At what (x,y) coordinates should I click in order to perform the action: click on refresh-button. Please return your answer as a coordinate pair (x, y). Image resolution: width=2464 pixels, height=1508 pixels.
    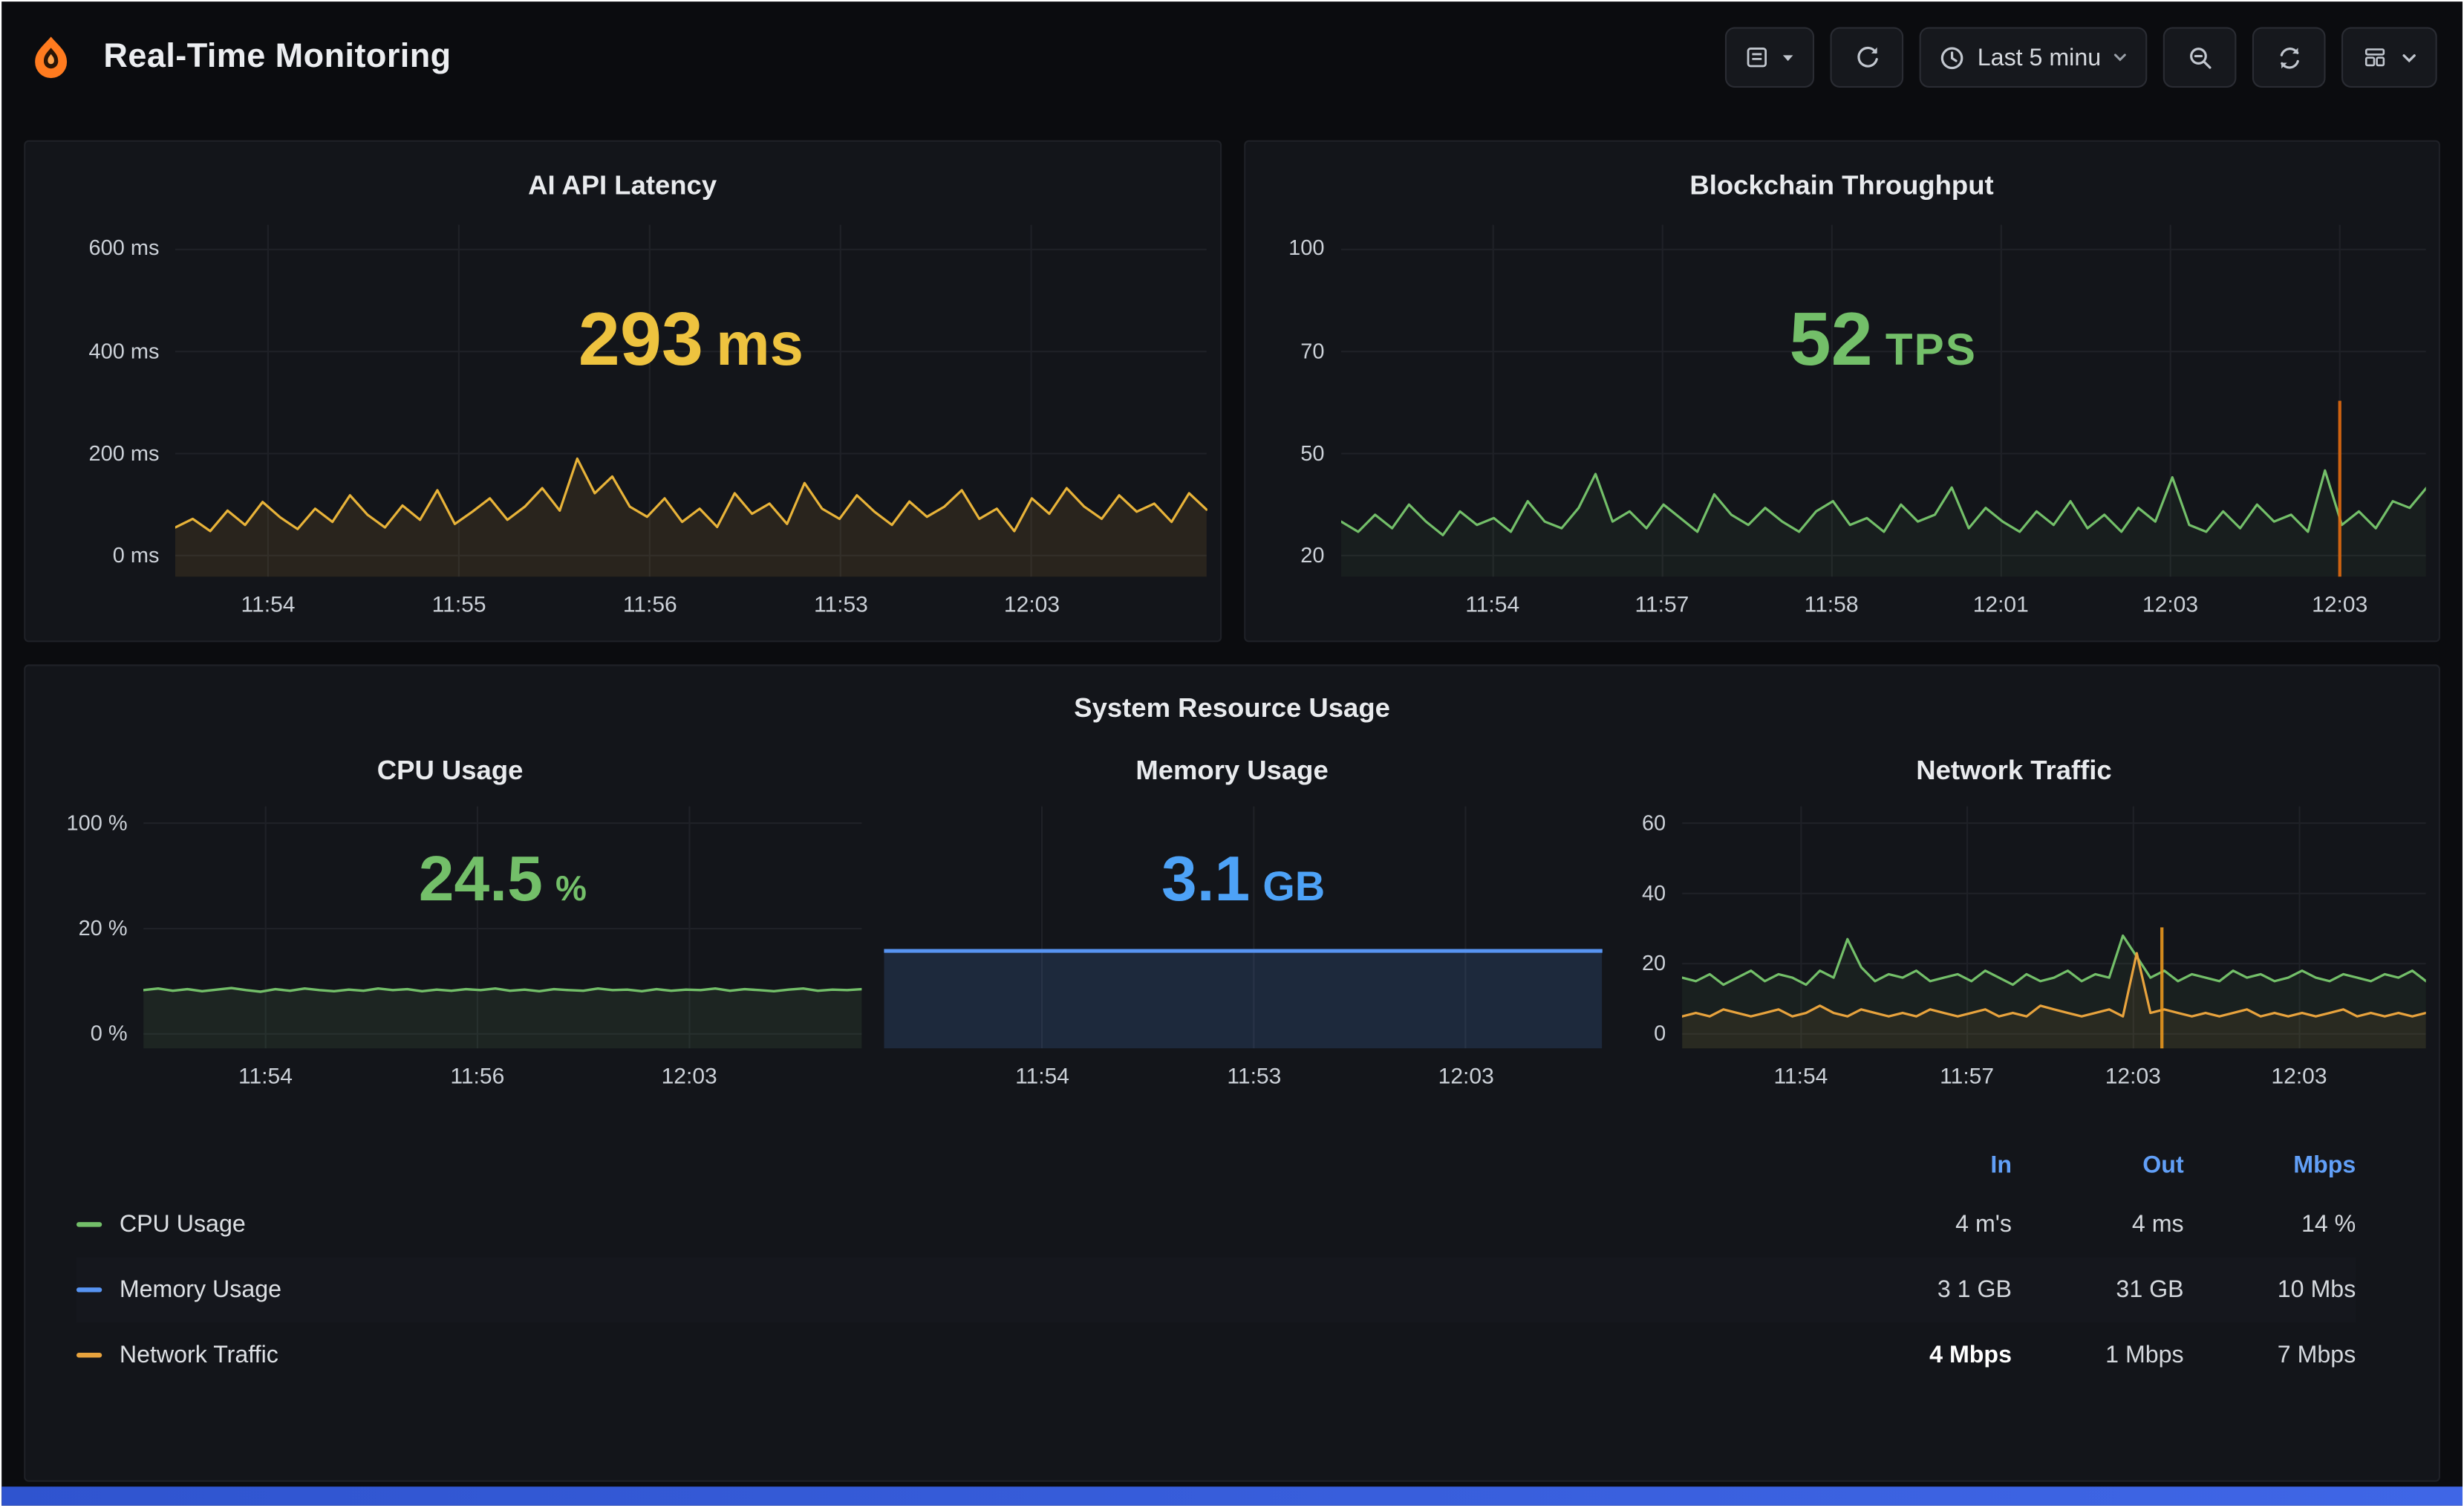
    Looking at the image, I should click on (2289, 58).